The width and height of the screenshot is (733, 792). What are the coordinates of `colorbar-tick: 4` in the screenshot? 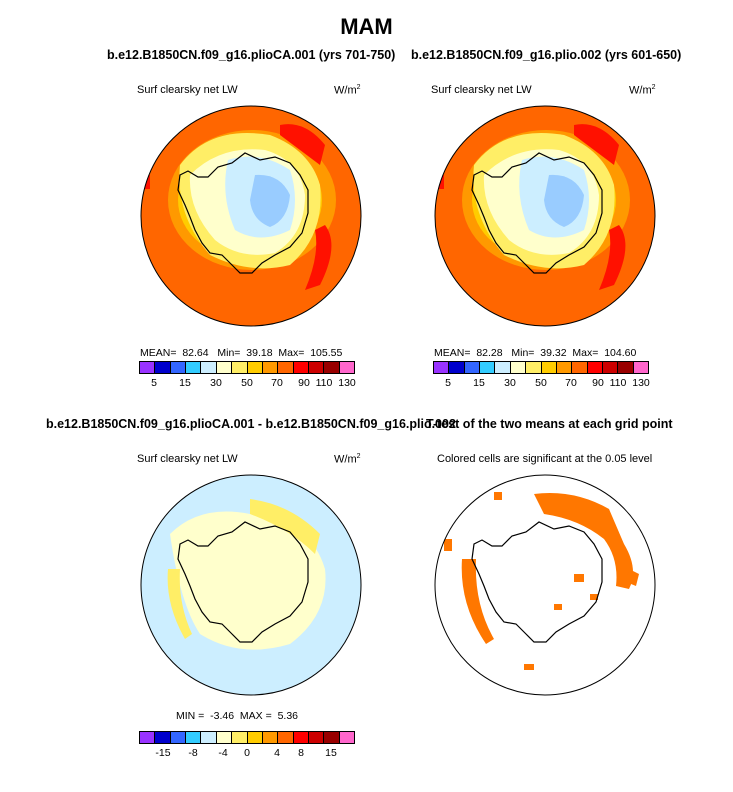 It's located at (277, 753).